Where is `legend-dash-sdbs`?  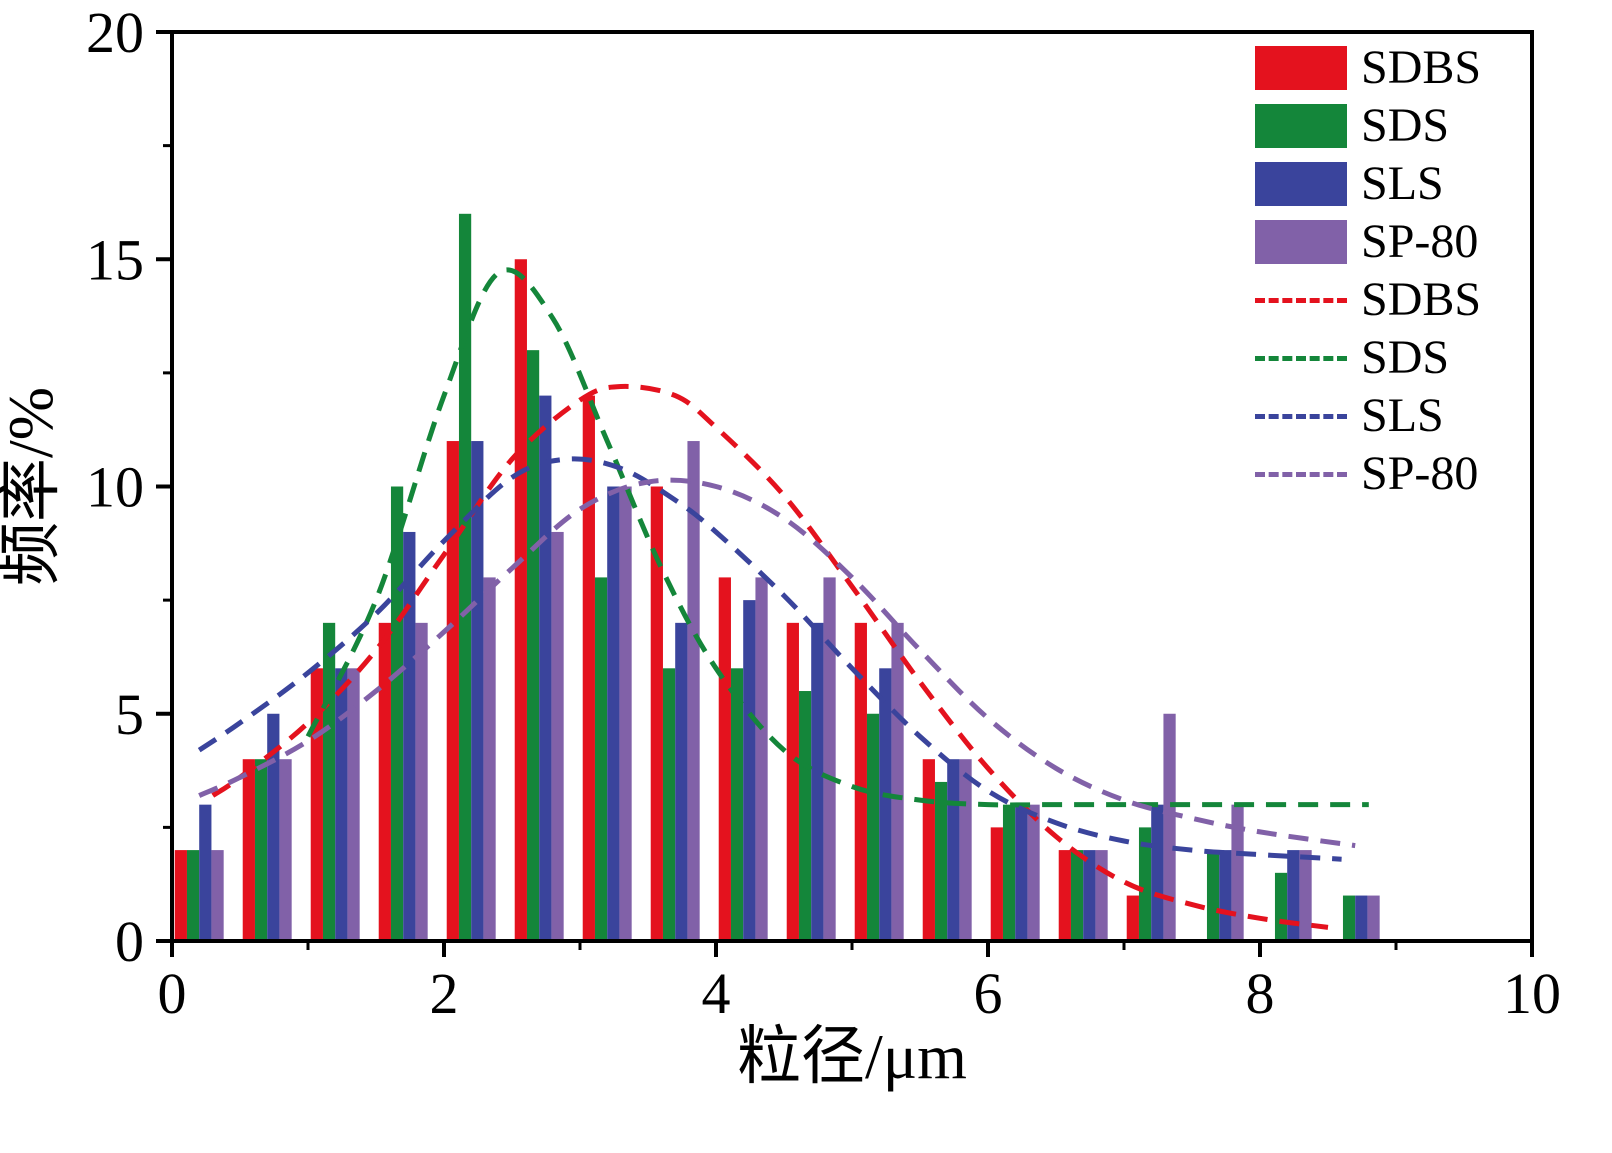
legend-dash-sdbs is located at coordinates (1301, 300).